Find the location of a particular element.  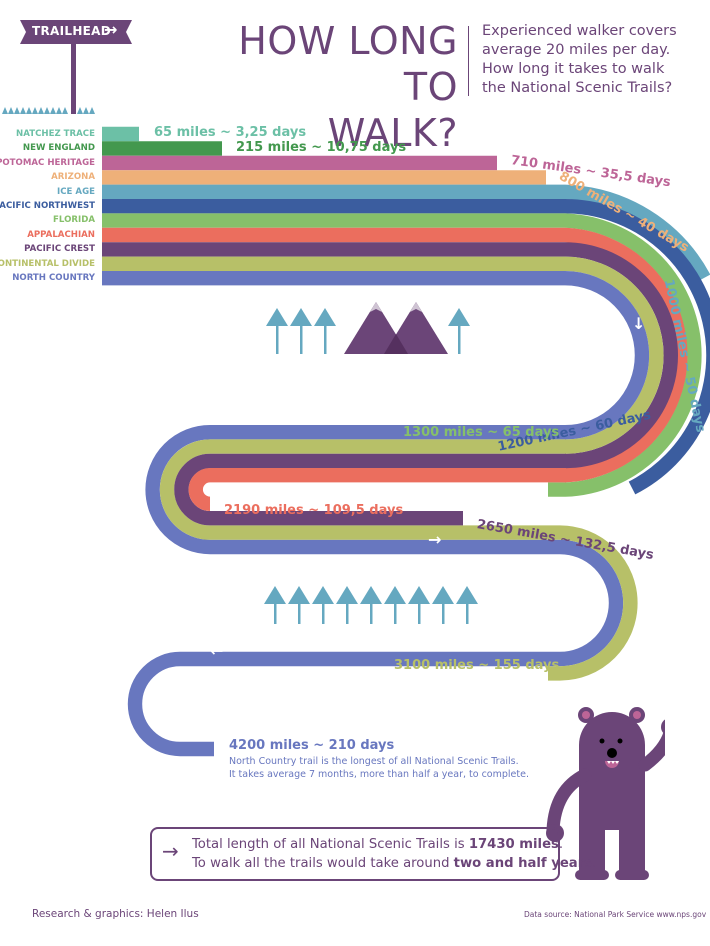

mileage-new-england: 215 miles ~ 10,75 days is located at coordinates (321, 147).